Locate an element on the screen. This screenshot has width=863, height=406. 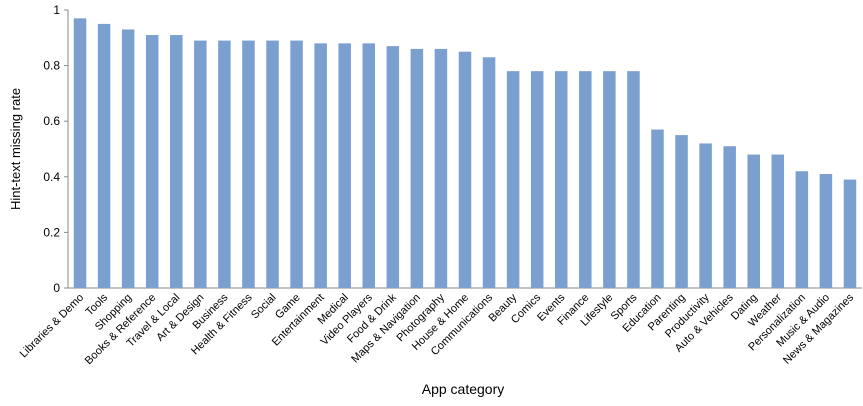
y-tick-label: 0.4 is located at coordinates (51, 177).